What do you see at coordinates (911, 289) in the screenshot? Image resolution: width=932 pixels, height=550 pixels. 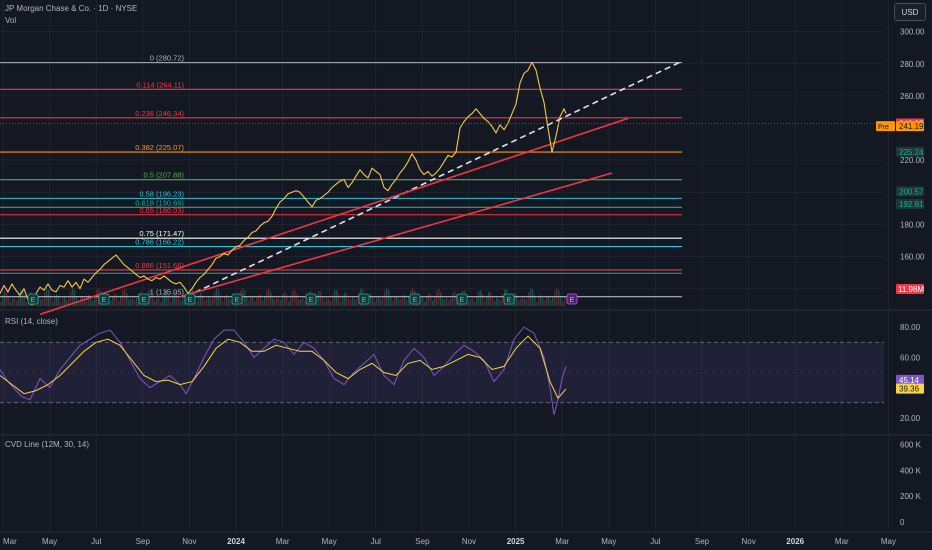 I see `volume-label-value: 11.98M` at bounding box center [911, 289].